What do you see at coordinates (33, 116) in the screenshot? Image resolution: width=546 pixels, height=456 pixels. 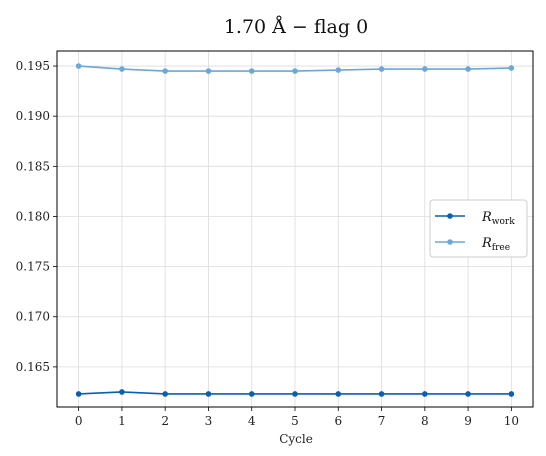 I see `y-tick-label: 0.190` at bounding box center [33, 116].